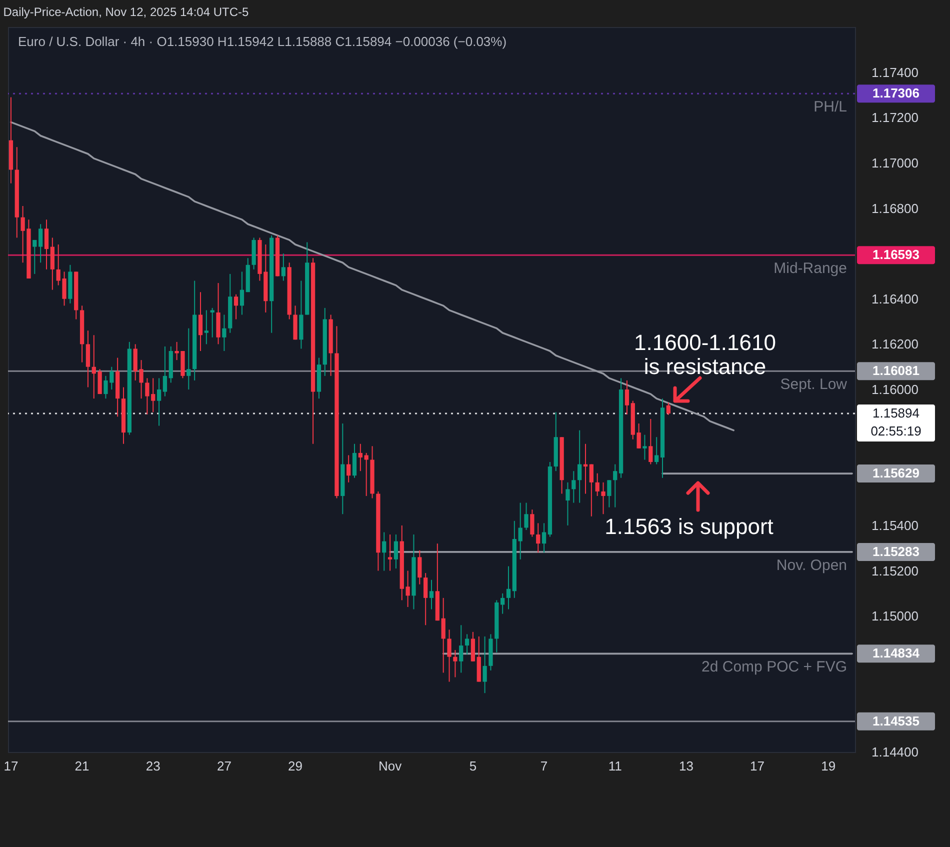 The height and width of the screenshot is (847, 950). Describe the element at coordinates (895, 752) in the screenshot. I see `y-tick-label: 1.14400` at that location.